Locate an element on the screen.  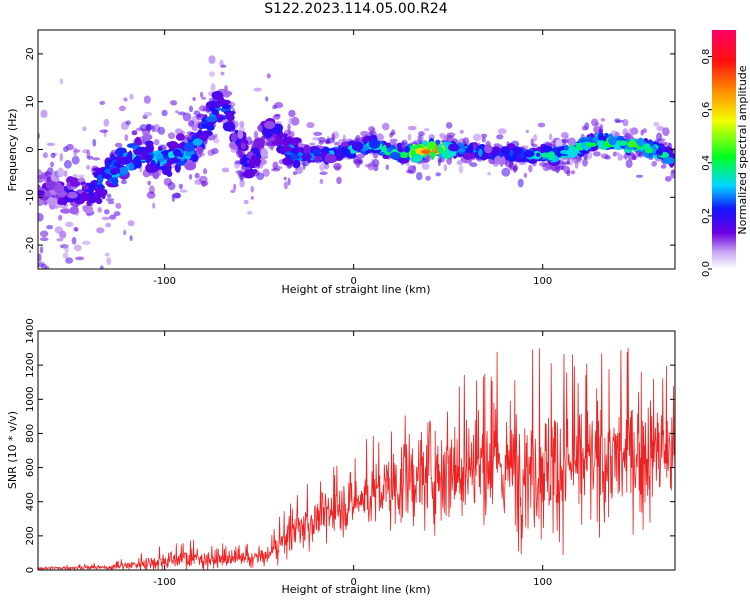
y-tick-label: 400 is located at coordinates (30, 501).